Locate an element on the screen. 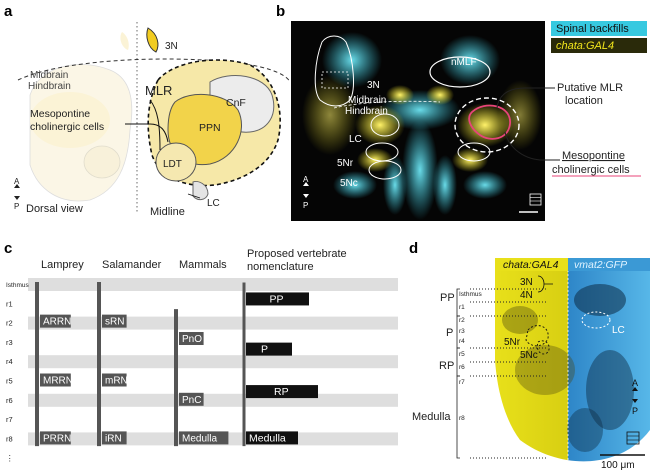 Image resolution: width=651 pixels, height=472 pixels. d-3n4n-bracket is located at coordinates (545, 284).